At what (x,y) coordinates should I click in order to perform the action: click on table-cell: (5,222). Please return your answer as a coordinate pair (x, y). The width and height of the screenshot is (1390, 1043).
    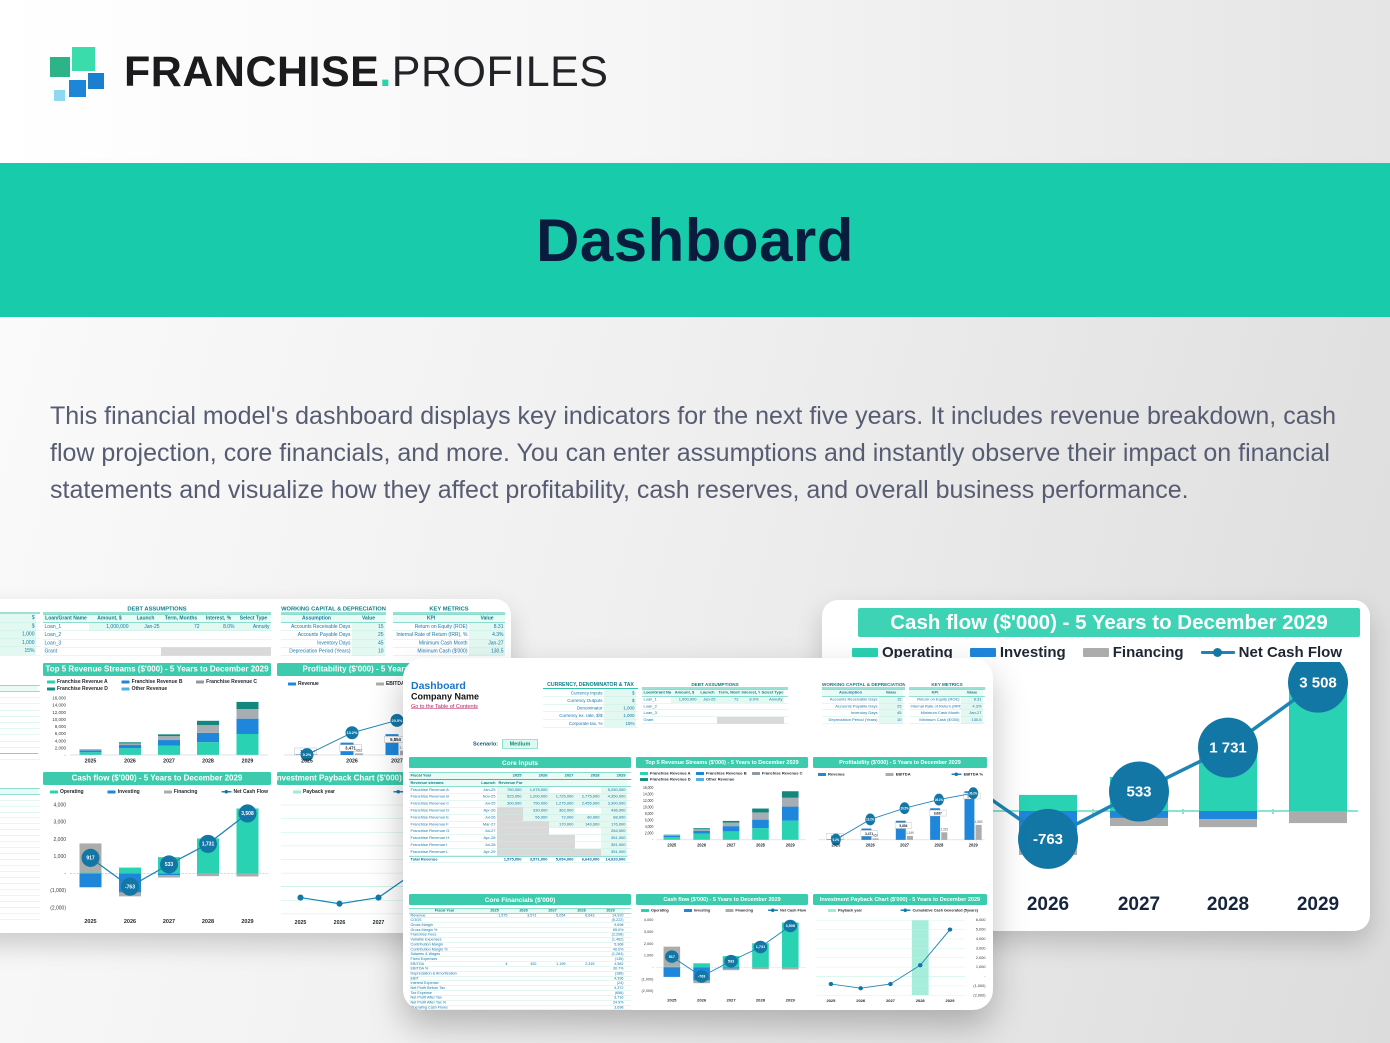
    Looking at the image, I should click on (617, 920).